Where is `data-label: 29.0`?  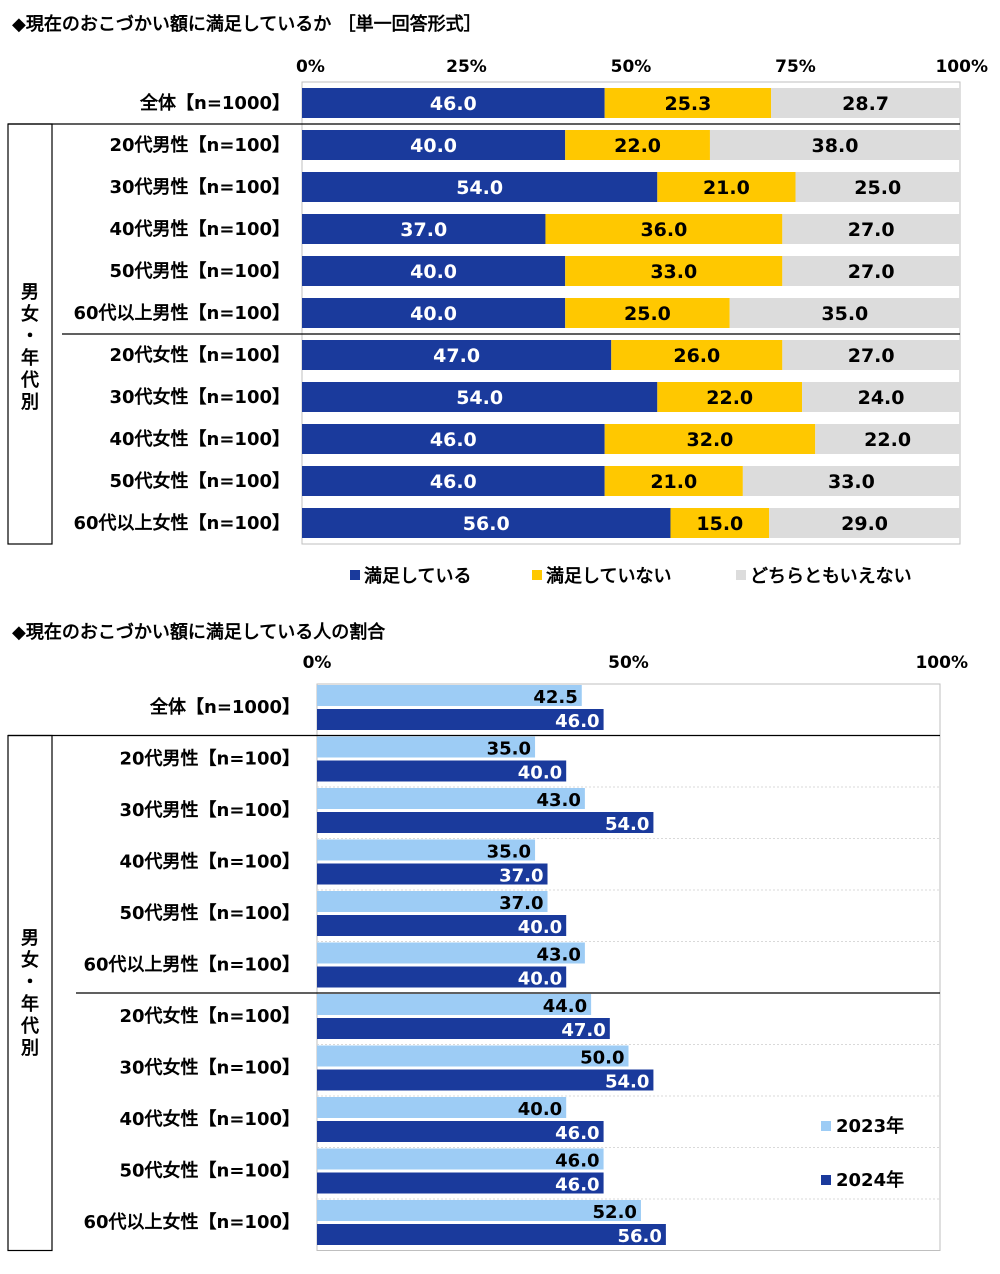
data-label: 29.0 is located at coordinates (864, 524).